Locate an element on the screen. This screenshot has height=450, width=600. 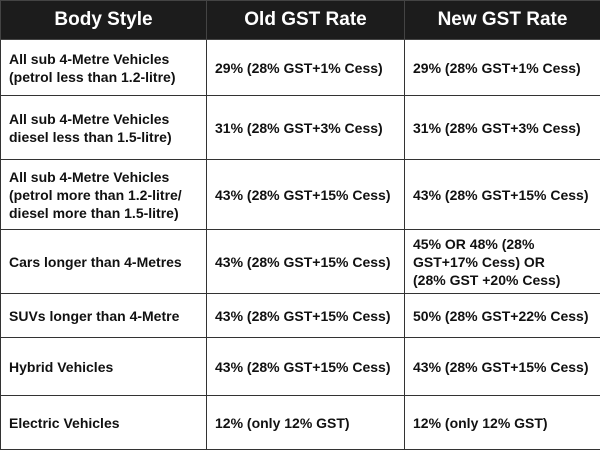
body-style-text: Electric Vehicles is located at coordinates (64, 422).